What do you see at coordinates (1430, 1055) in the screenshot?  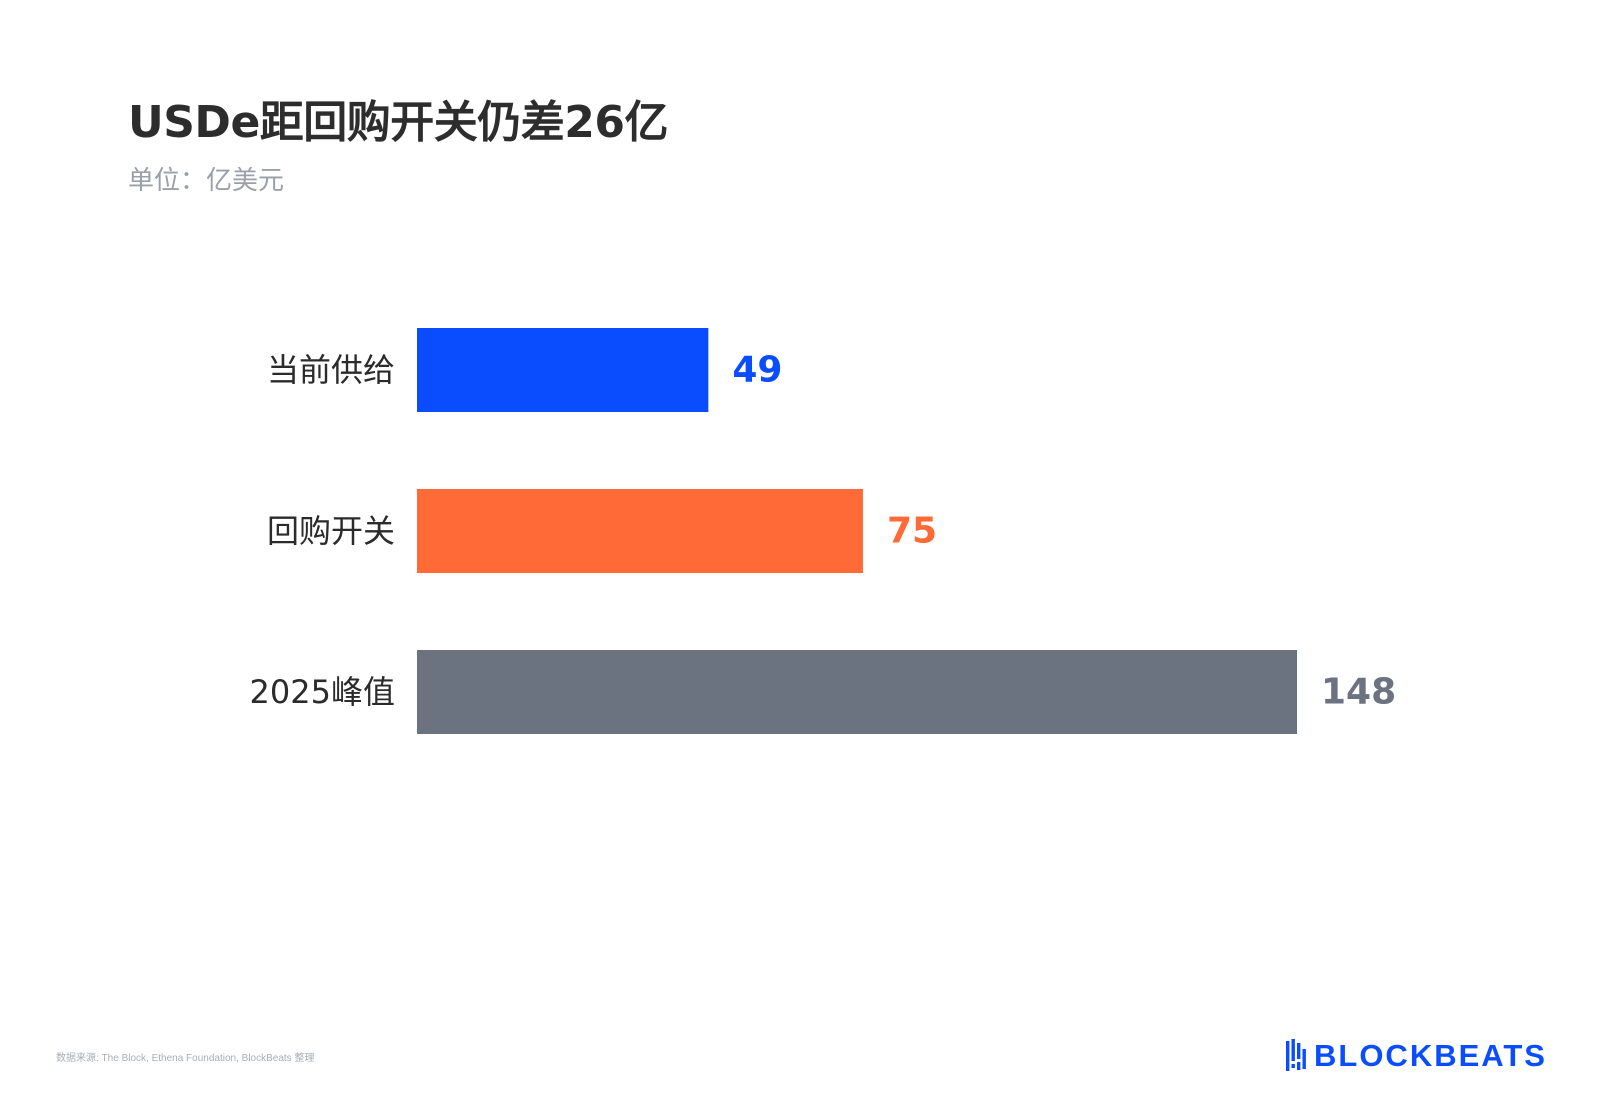 I see `logo-wordmark: BLOCKBEATS` at bounding box center [1430, 1055].